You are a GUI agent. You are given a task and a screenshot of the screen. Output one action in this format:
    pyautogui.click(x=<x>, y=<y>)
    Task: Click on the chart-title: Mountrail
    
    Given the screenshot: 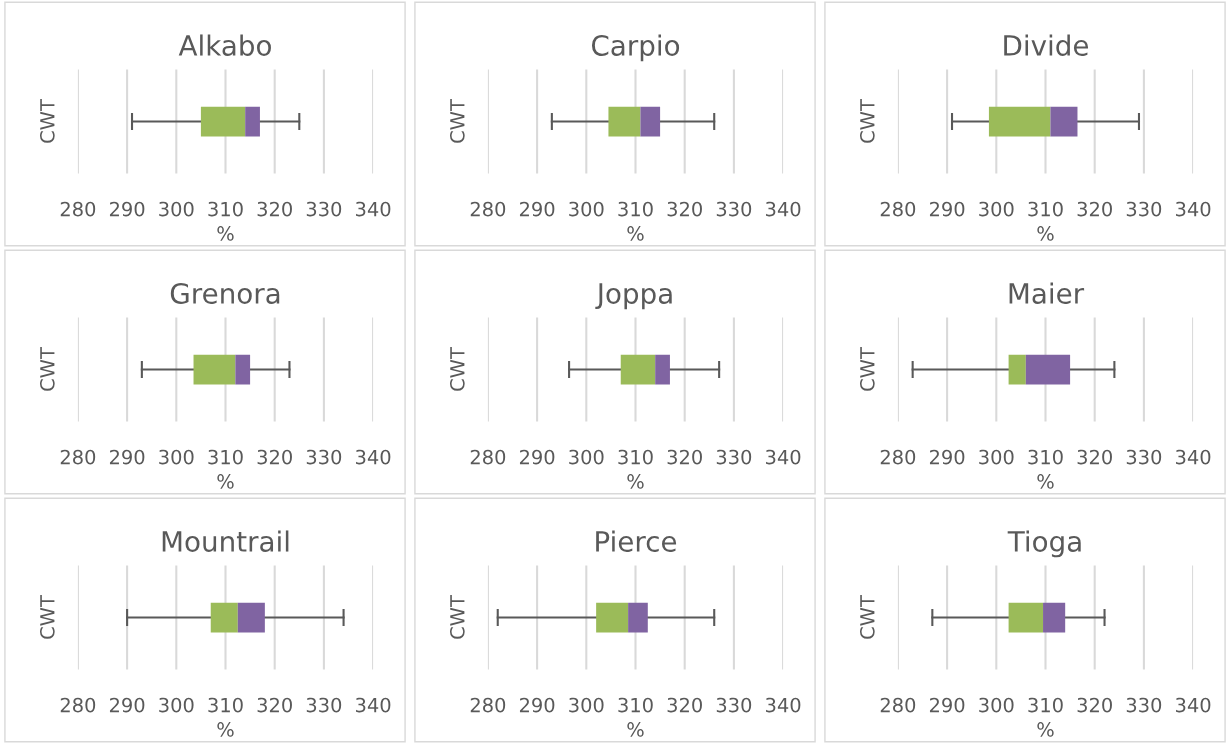 What is the action you would take?
    pyautogui.click(x=225, y=541)
    